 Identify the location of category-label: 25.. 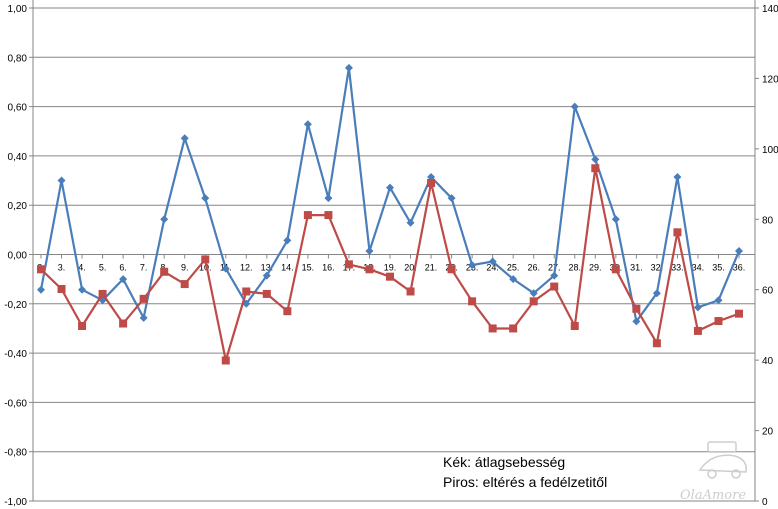
(513, 268).